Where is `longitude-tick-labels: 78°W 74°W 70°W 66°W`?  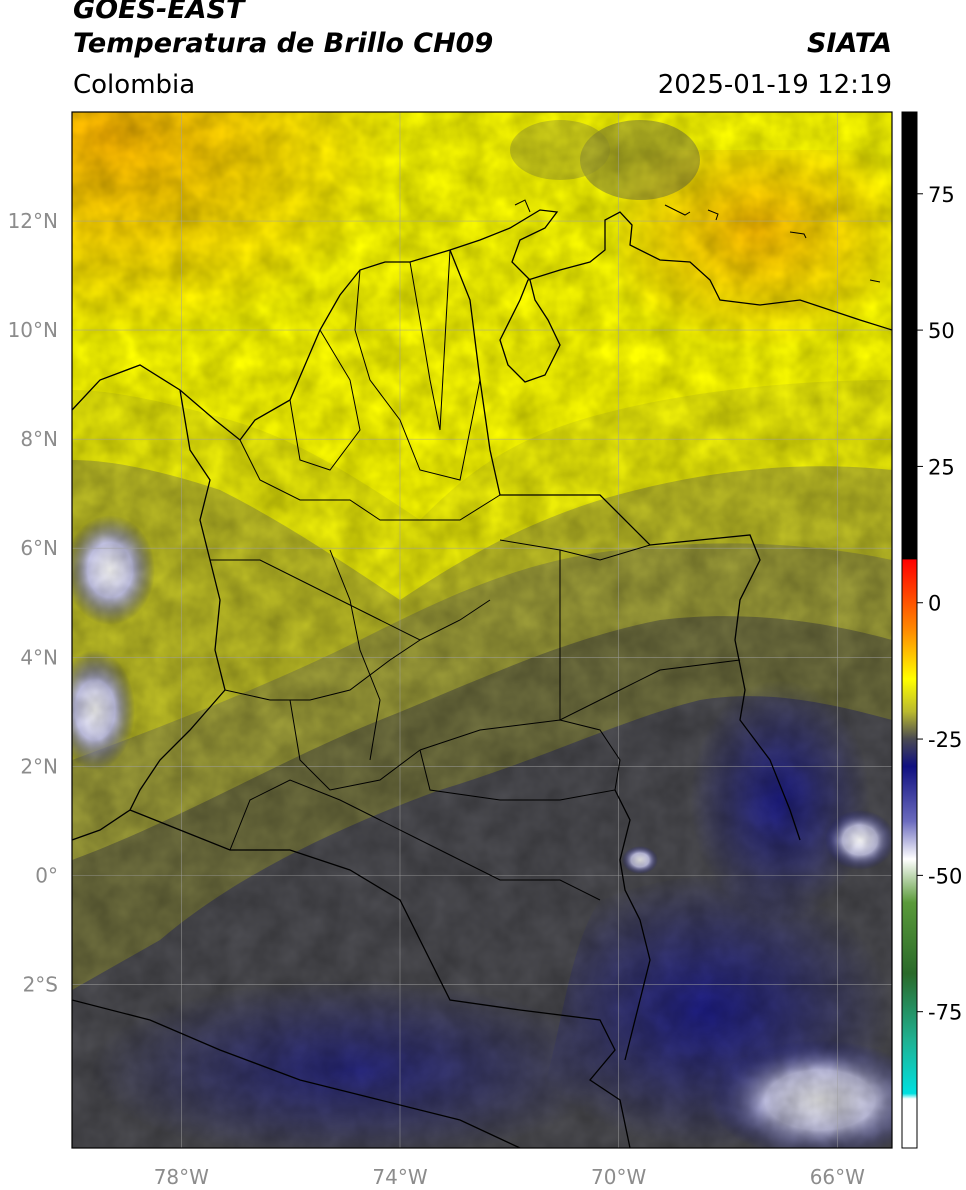 longitude-tick-labels: 78°W 74°W 70°W 66°W is located at coordinates (509, 1177).